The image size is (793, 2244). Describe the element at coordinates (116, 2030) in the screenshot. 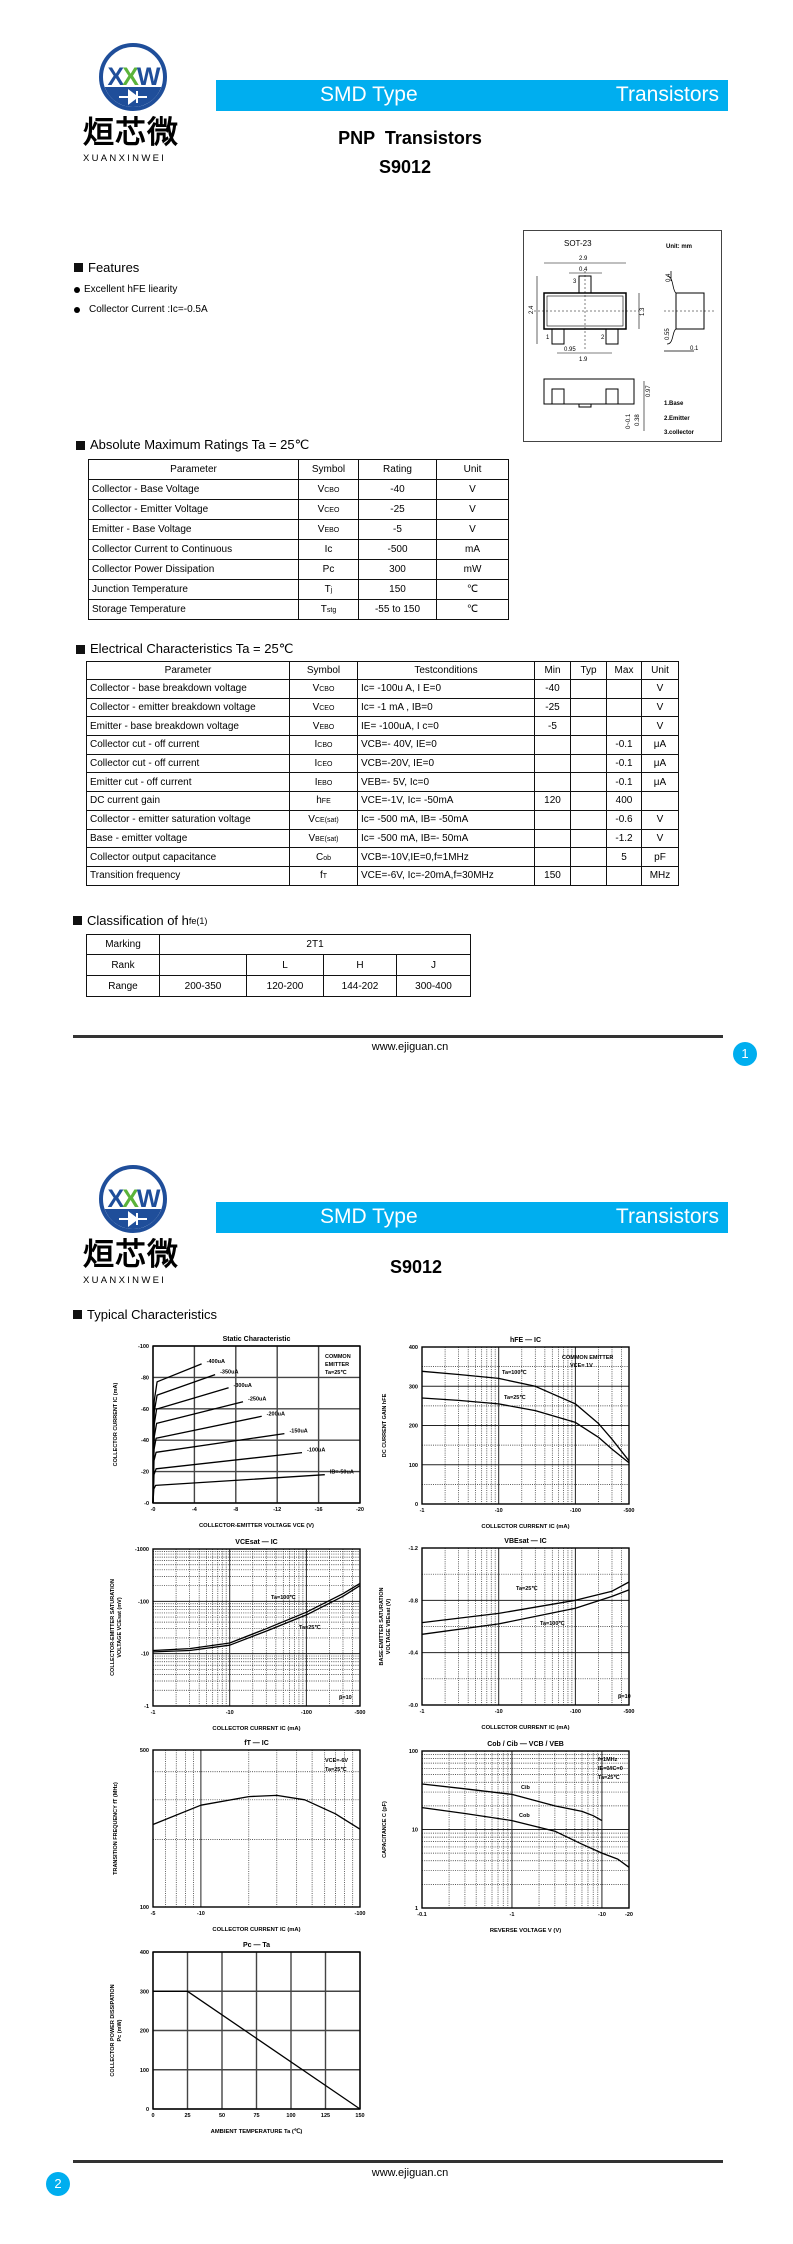

I see `y-axis-label: COLLECTOR POWER DISSIPATIONPc (mW)` at that location.